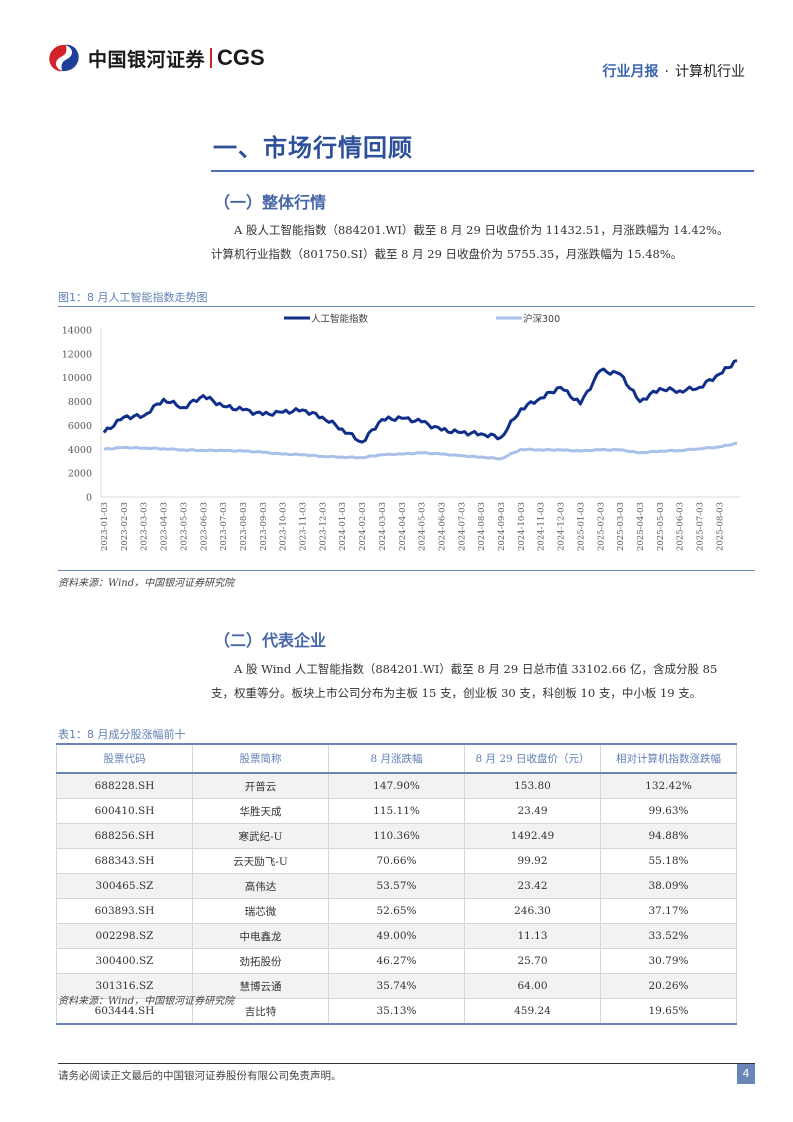  I want to click on y-tick-label: 6000, so click(80, 426).